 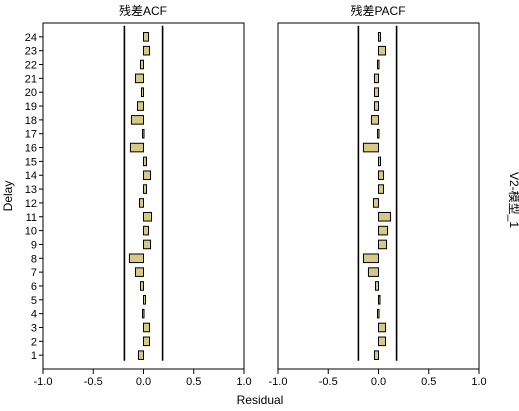 What do you see at coordinates (34, 328) in the screenshot?
I see `y-tick-label: 3` at bounding box center [34, 328].